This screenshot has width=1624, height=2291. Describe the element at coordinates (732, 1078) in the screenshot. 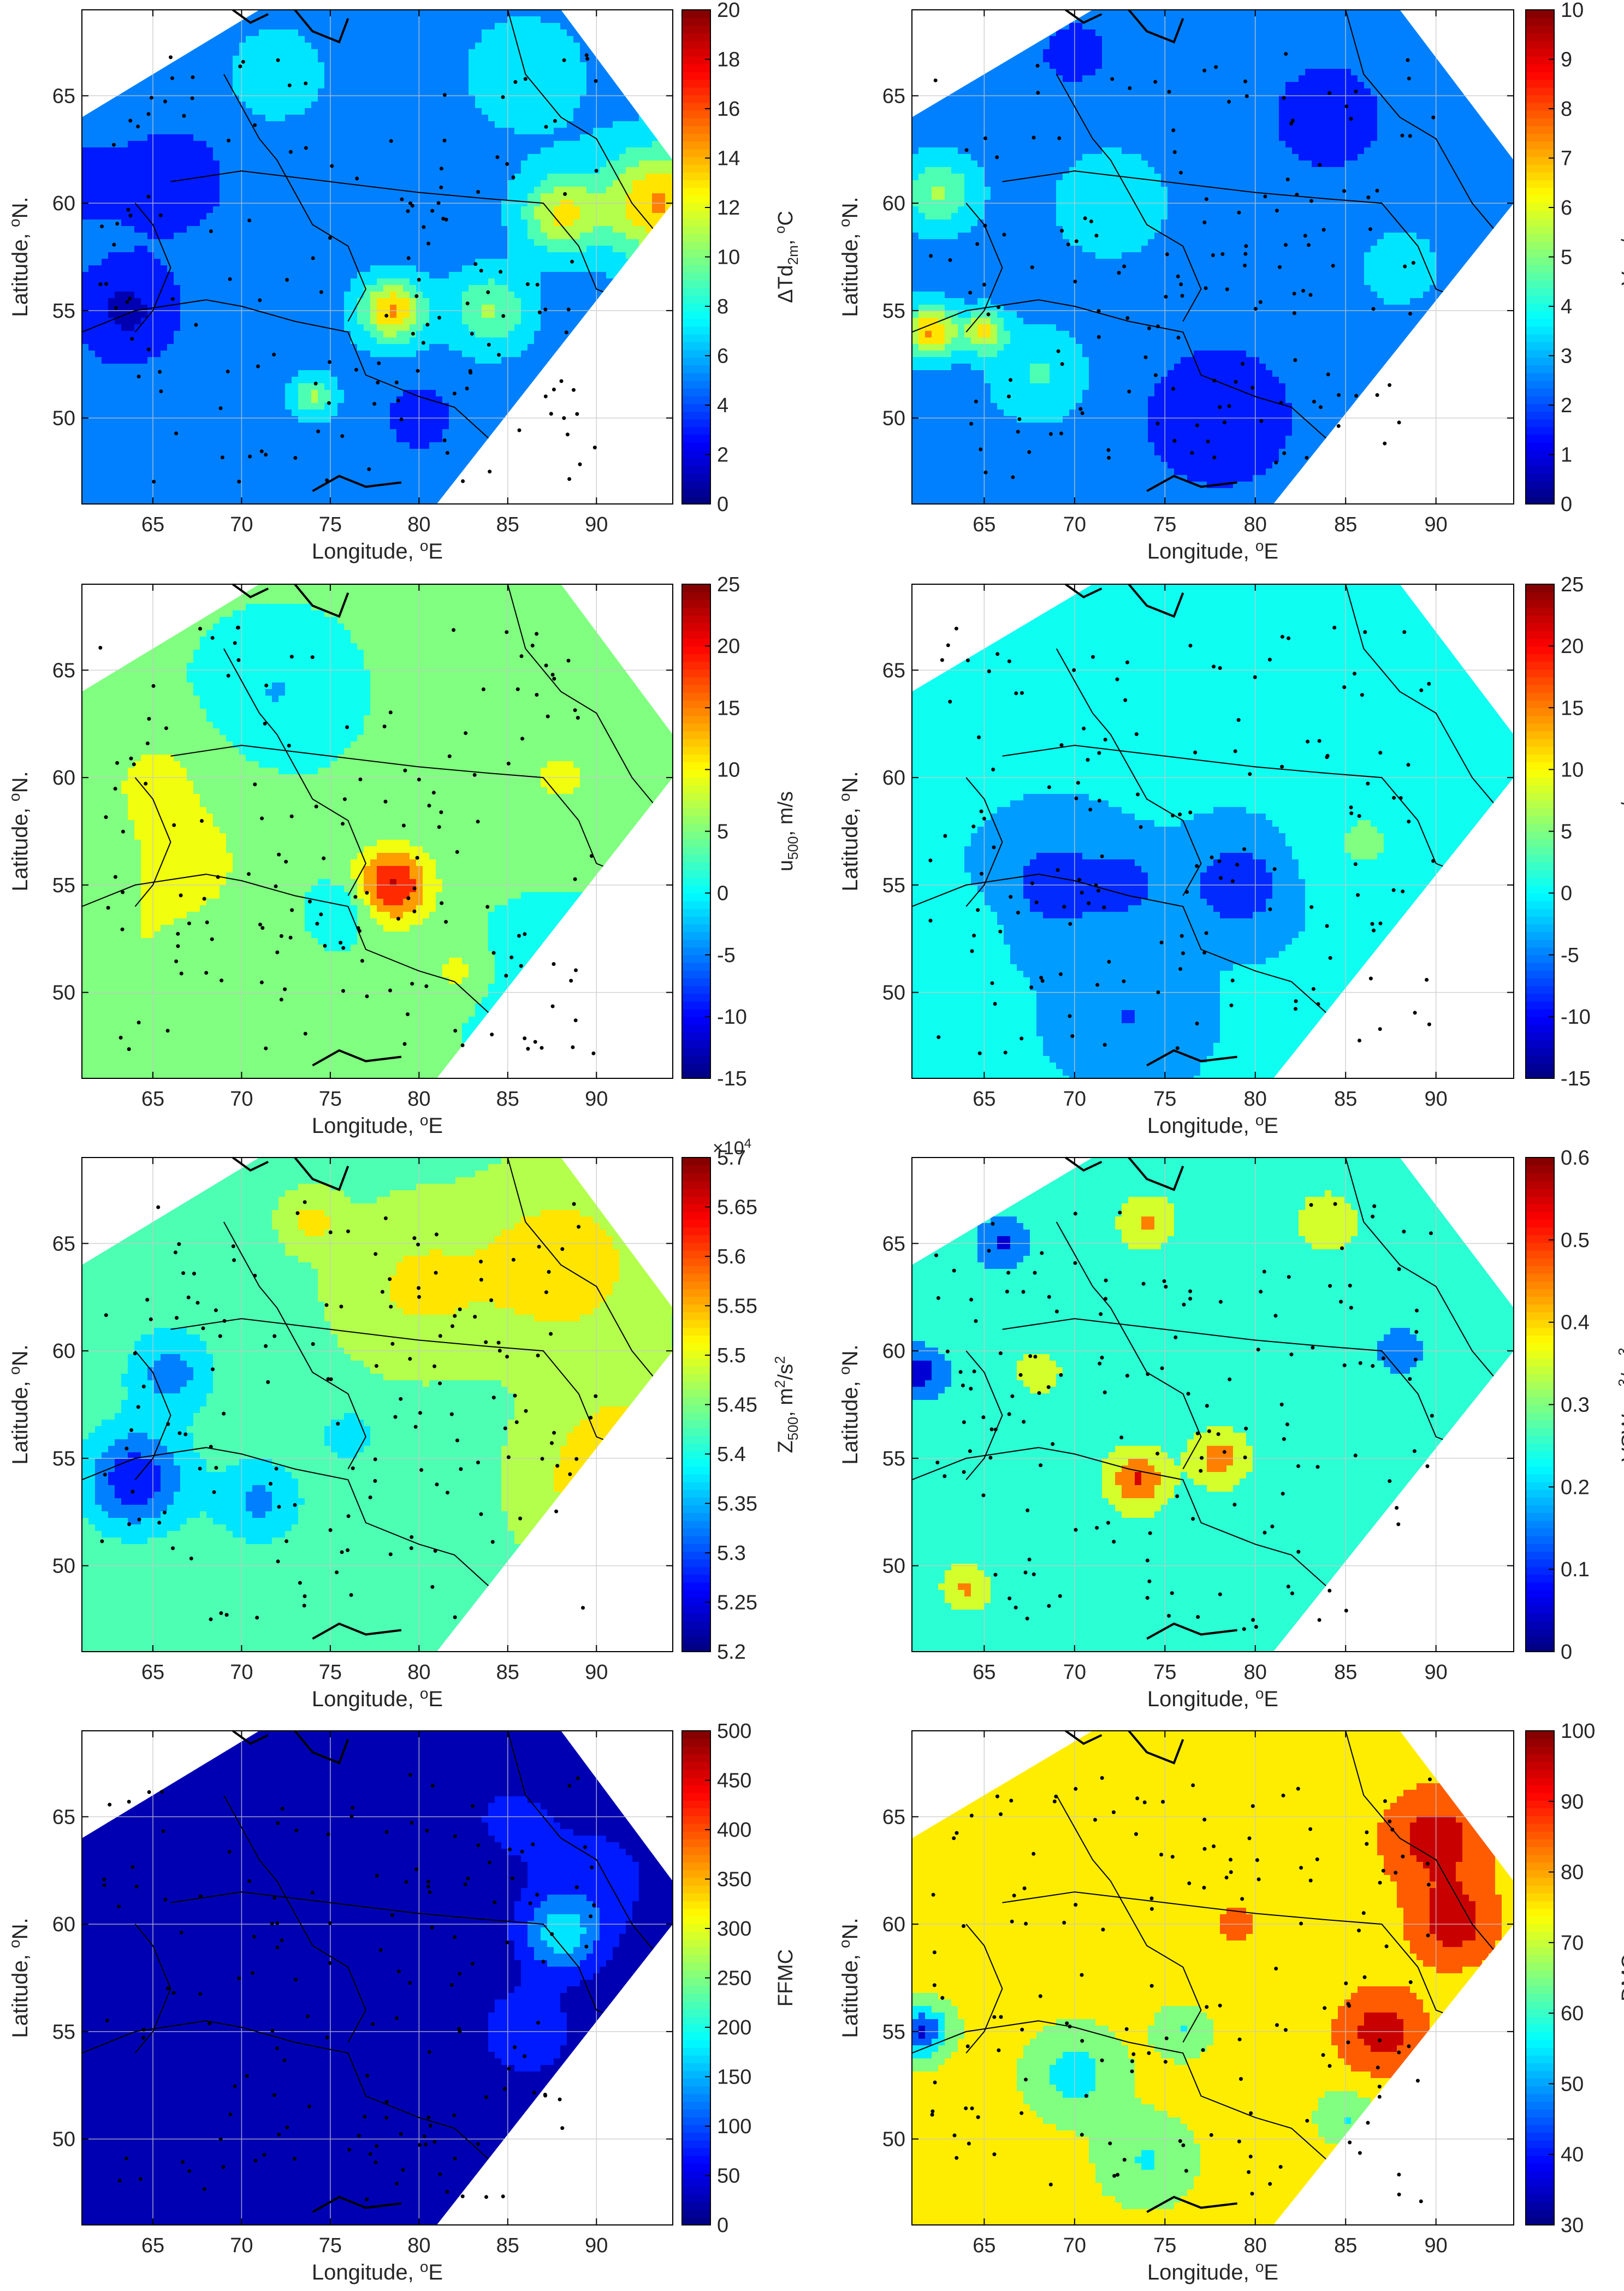

I see `colorbar-tick-label: -15` at that location.